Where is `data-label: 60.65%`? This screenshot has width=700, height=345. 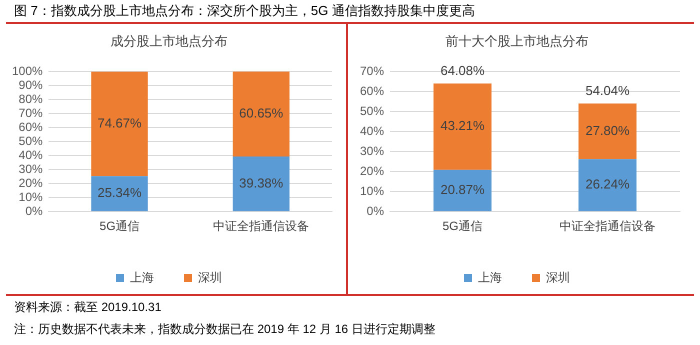
data-label: 60.65% is located at coordinates (261, 113).